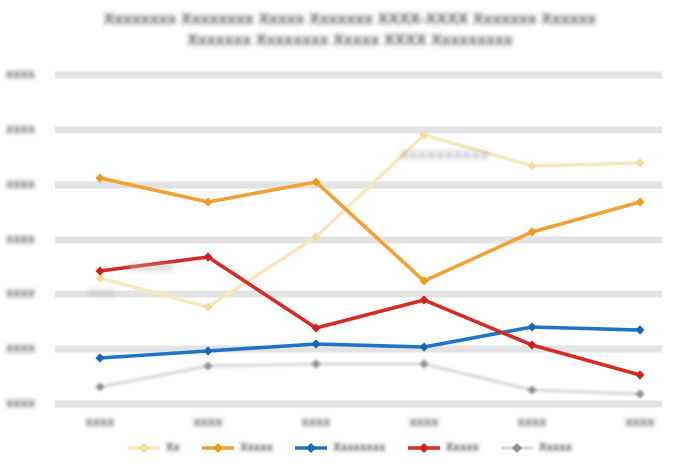  Describe the element at coordinates (444, 154) in the screenshot. I see `blurred-annotation: xxxxxxxxxx` at that location.